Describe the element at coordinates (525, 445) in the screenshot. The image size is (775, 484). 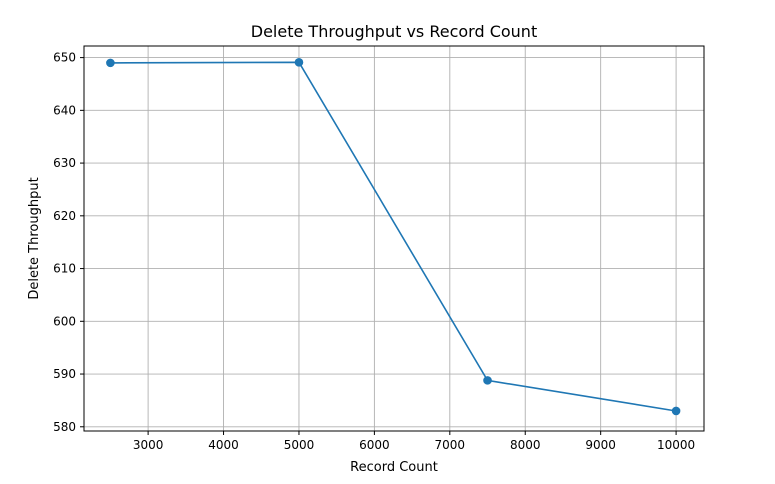
I see `x-tick-label: 8000` at that location.